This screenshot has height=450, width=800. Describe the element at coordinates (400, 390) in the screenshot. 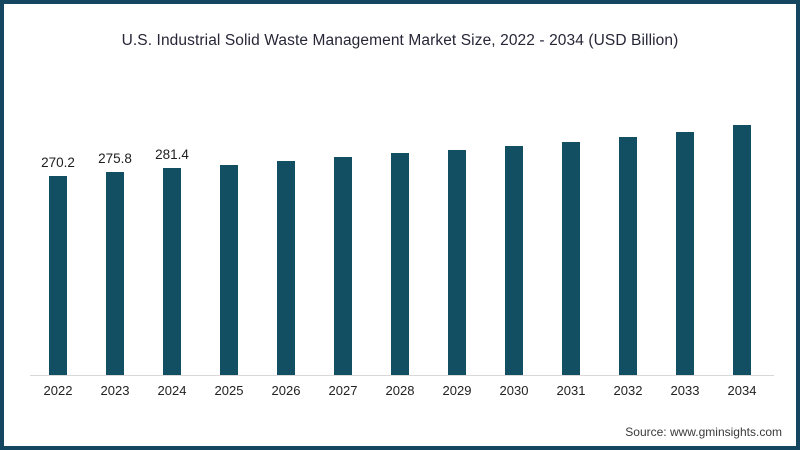

I see `x-tick-label-2028: 2028` at that location.